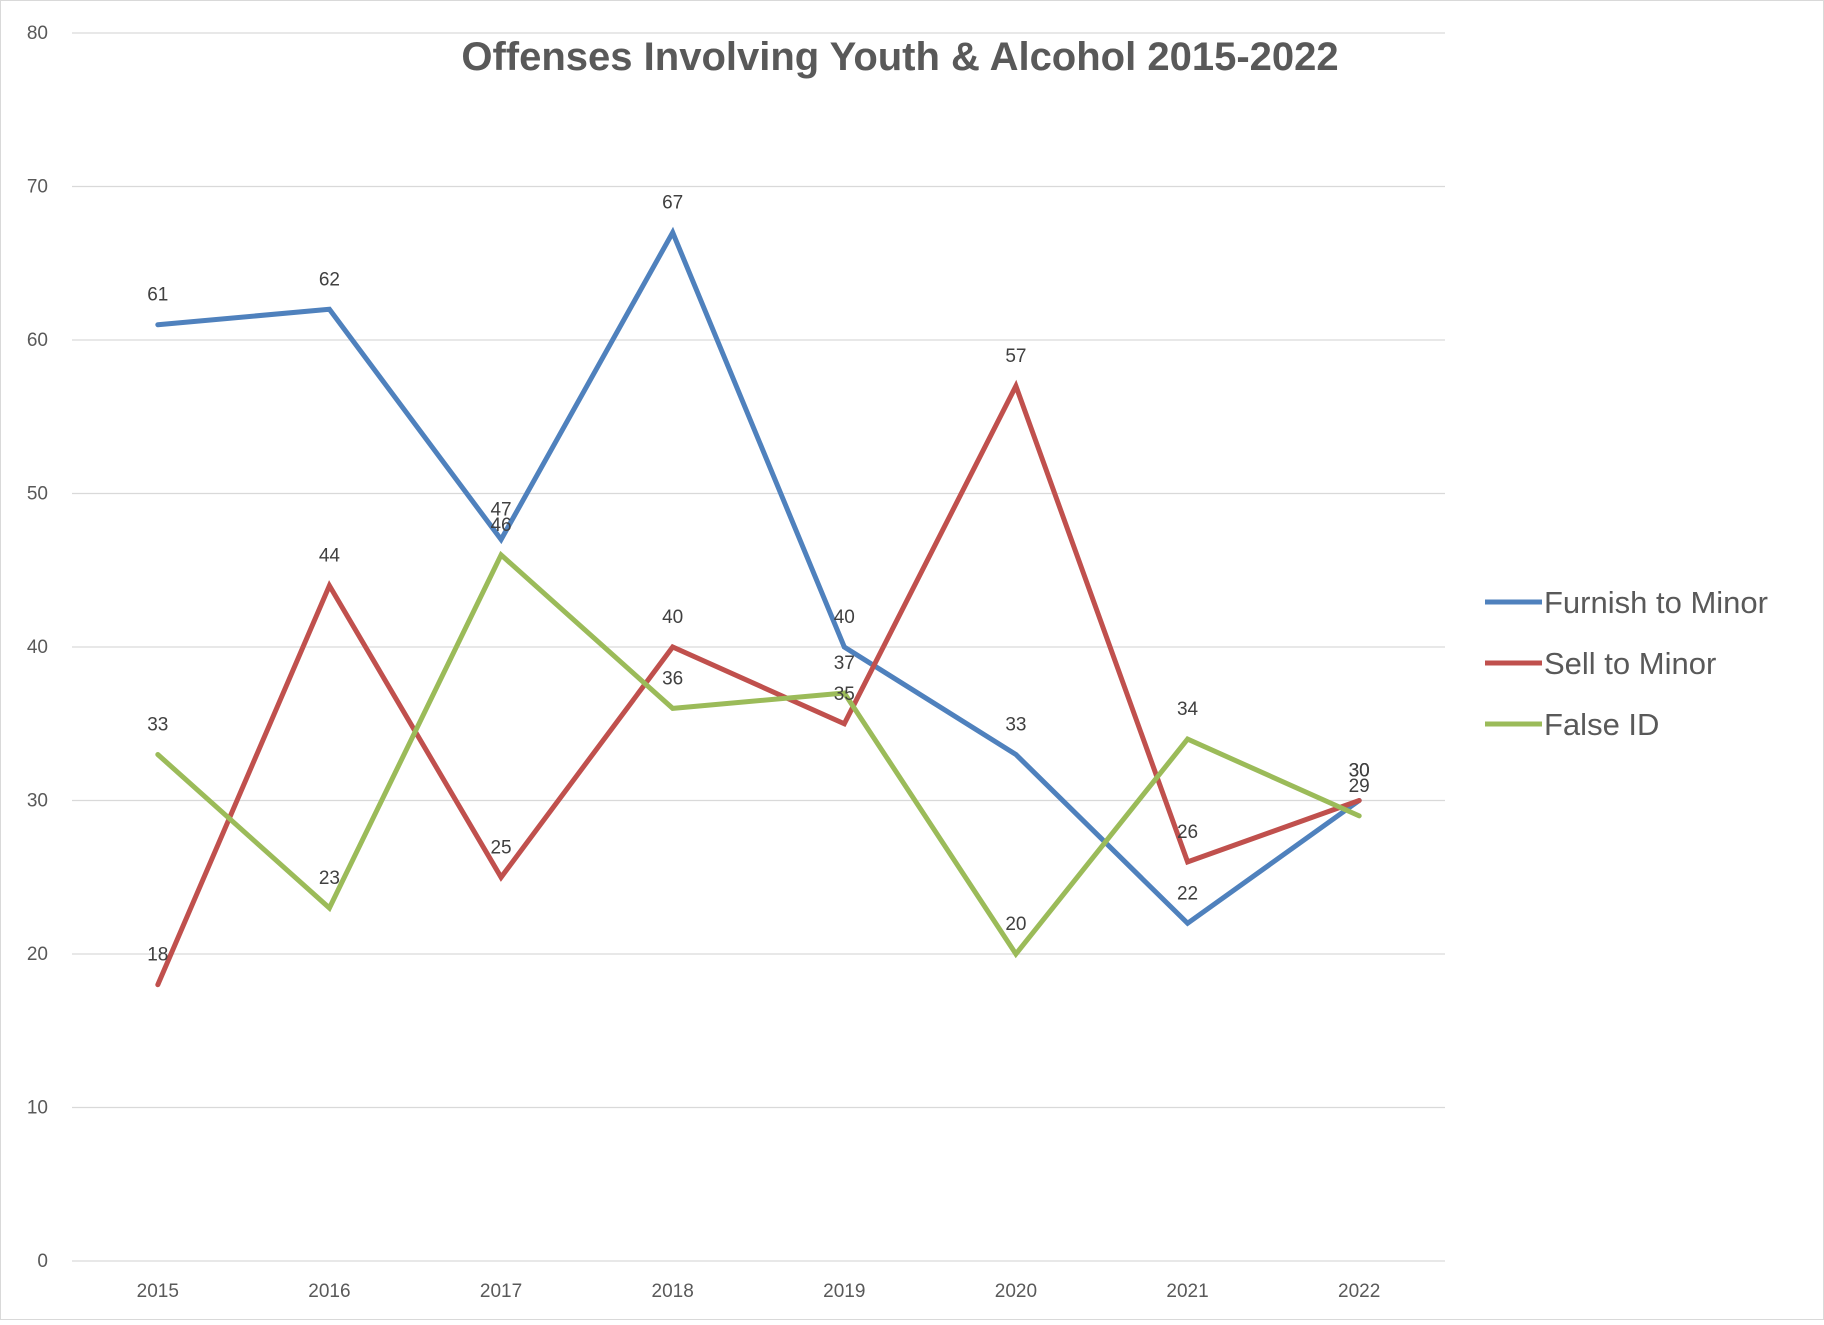 Image resolution: width=1824 pixels, height=1325 pixels. Describe the element at coordinates (844, 694) in the screenshot. I see `data-label: 35` at that location.